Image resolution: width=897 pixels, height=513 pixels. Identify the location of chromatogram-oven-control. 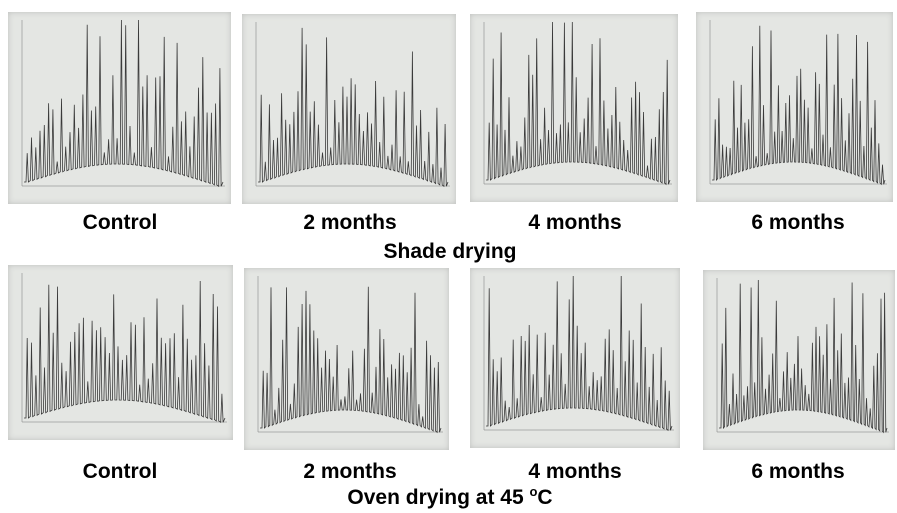
(120, 352).